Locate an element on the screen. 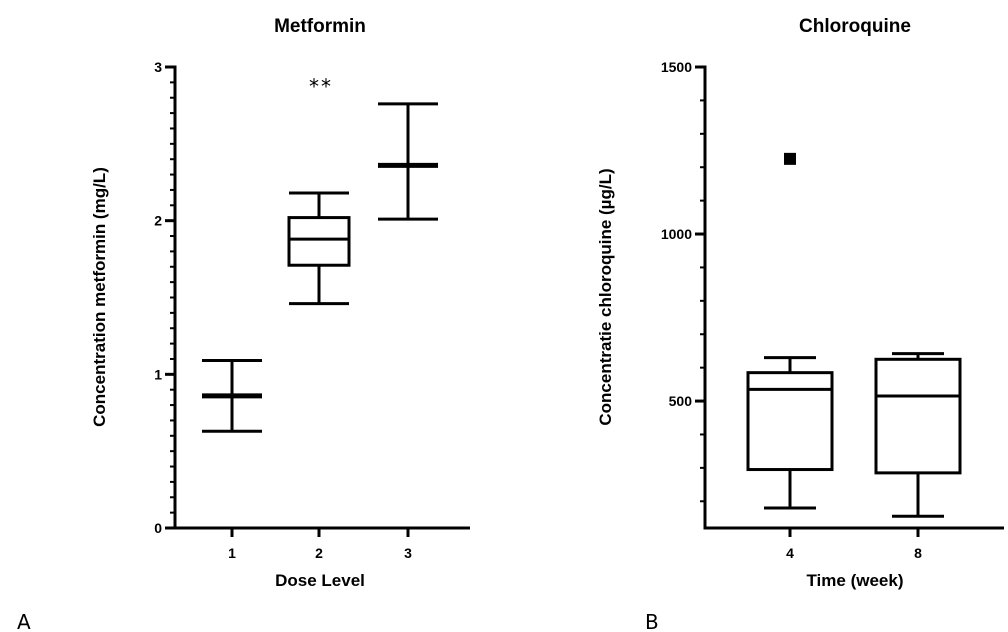  x-tick-label: 3 is located at coordinates (408, 553).